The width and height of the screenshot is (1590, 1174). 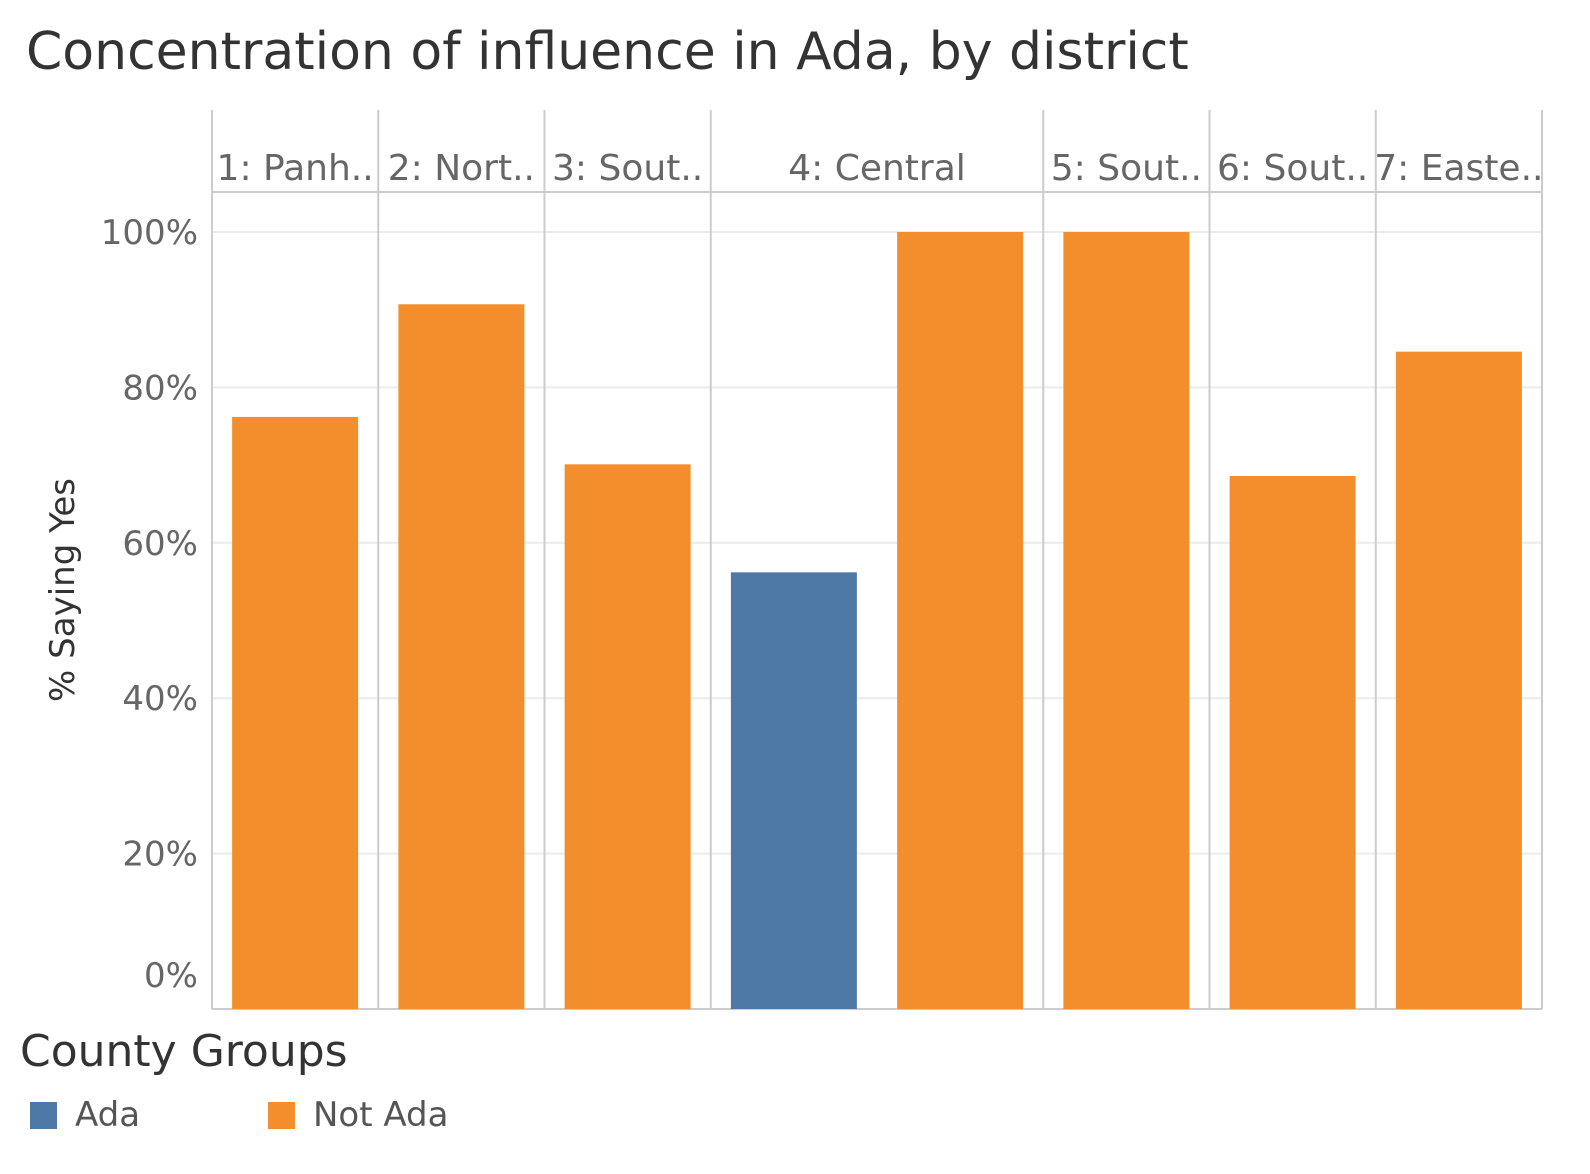 I want to click on legend-item-ada: Ada, so click(x=139, y=1115).